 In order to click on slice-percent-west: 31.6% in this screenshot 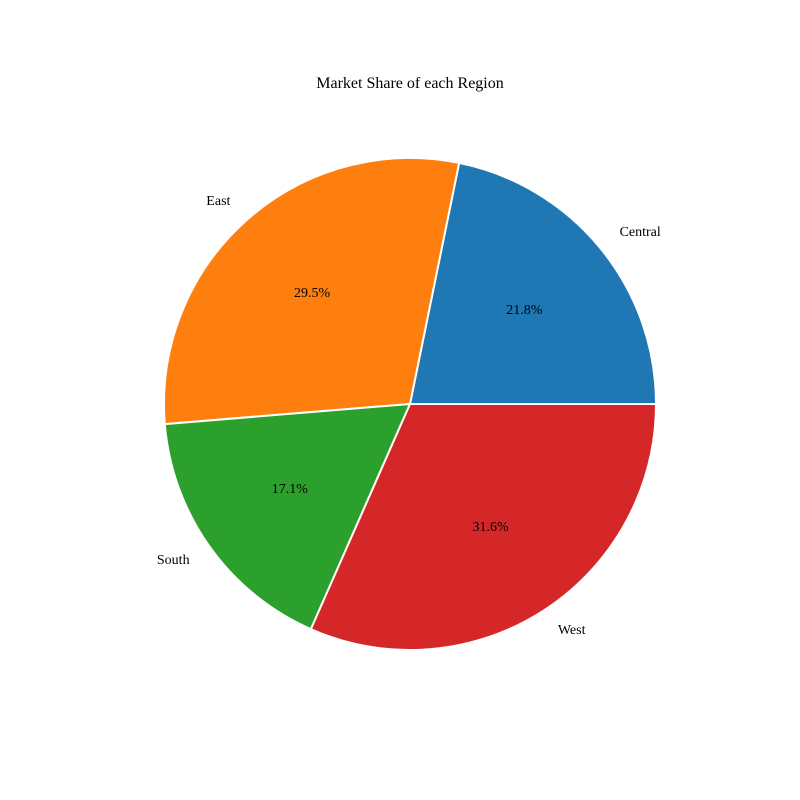, I will do `click(491, 527)`.